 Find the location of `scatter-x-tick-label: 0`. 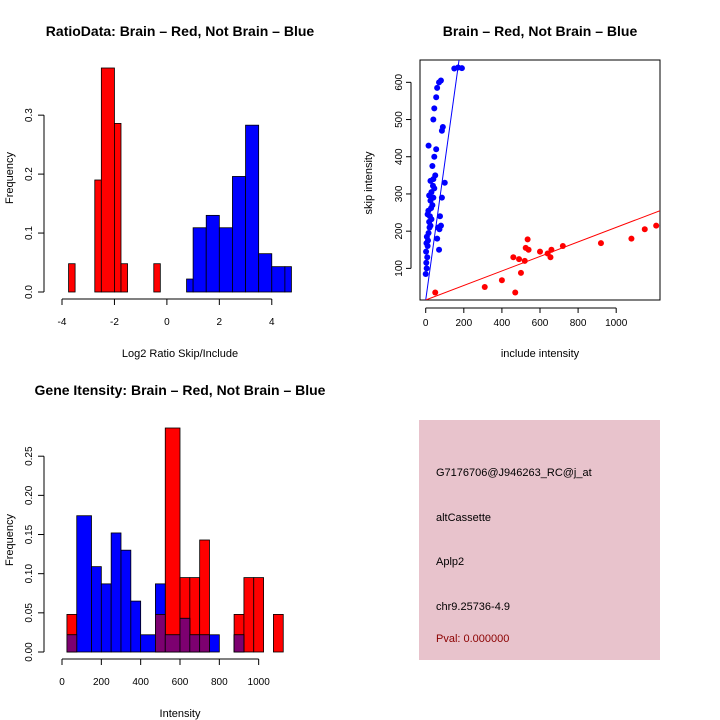

scatter-x-tick-label: 0 is located at coordinates (426, 323).